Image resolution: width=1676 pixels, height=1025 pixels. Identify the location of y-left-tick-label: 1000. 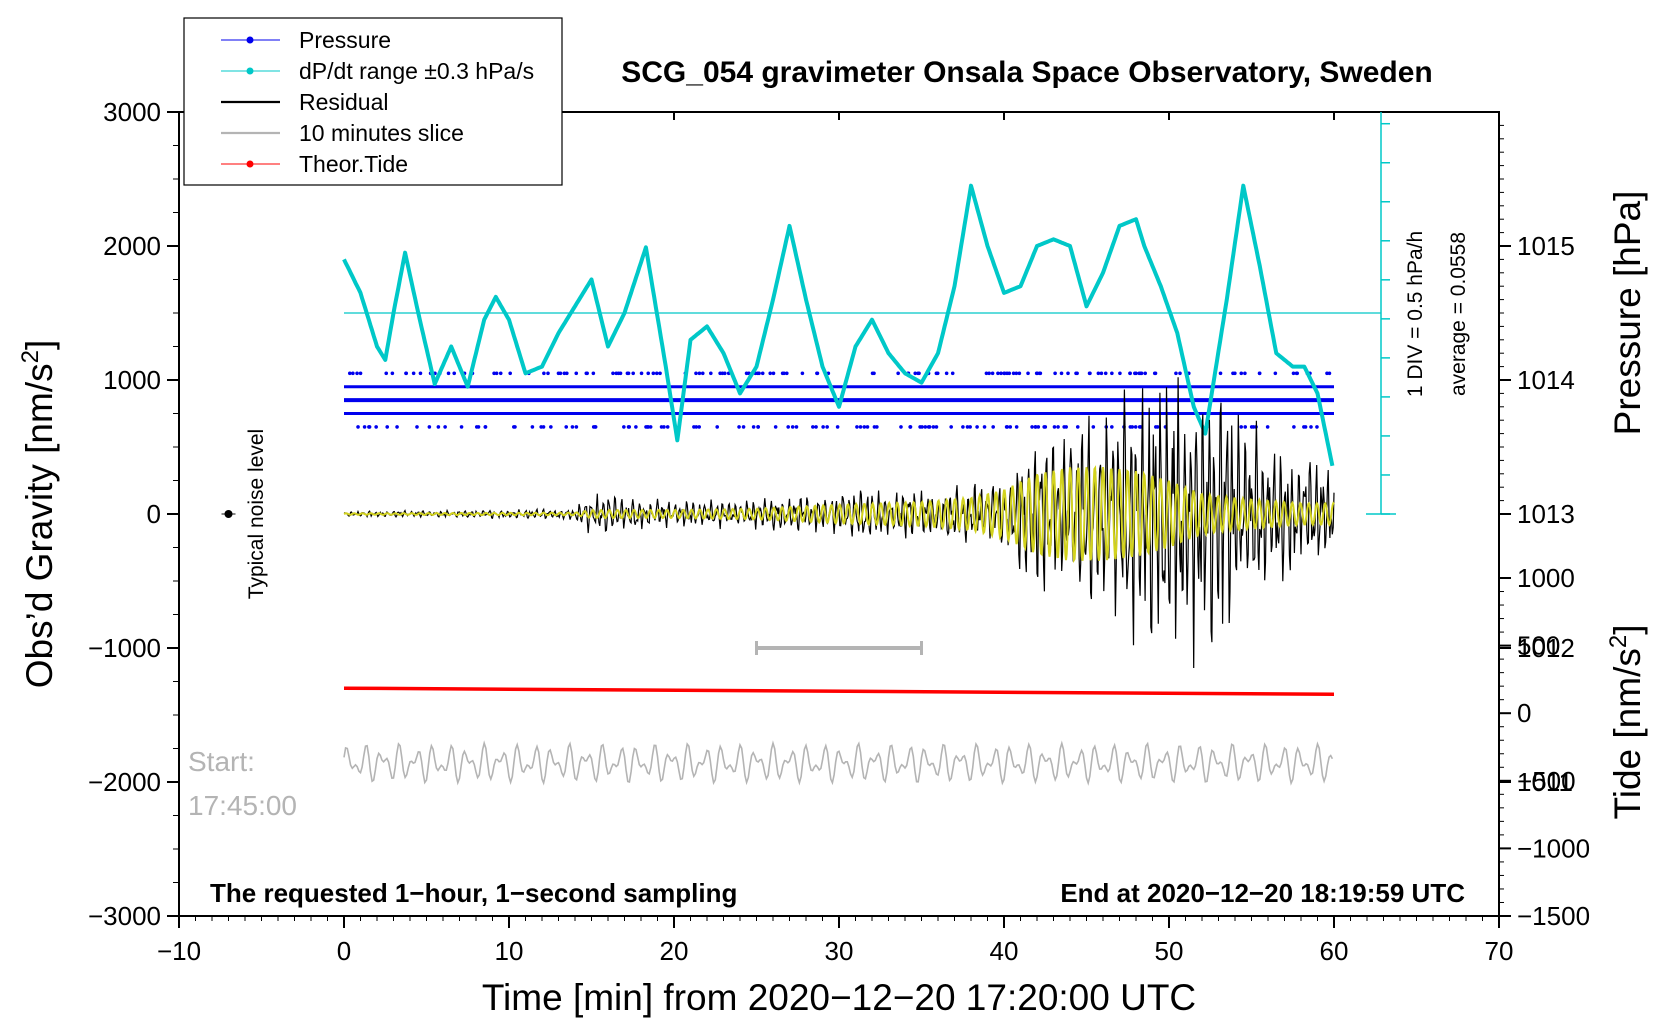
(132, 380).